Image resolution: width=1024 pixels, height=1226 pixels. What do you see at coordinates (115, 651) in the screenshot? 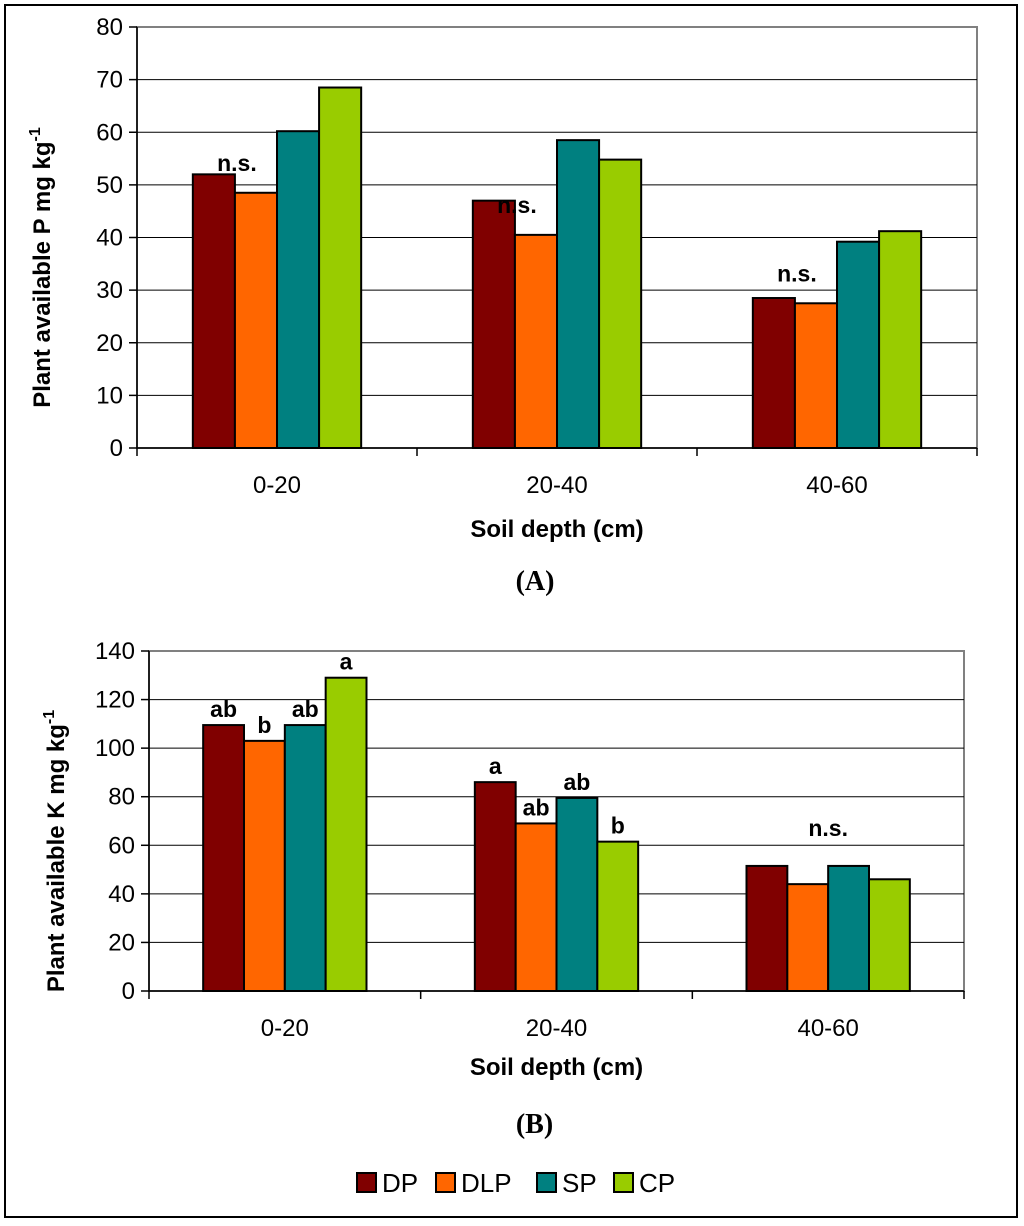
I see `y-tick-label: 140` at bounding box center [115, 651].